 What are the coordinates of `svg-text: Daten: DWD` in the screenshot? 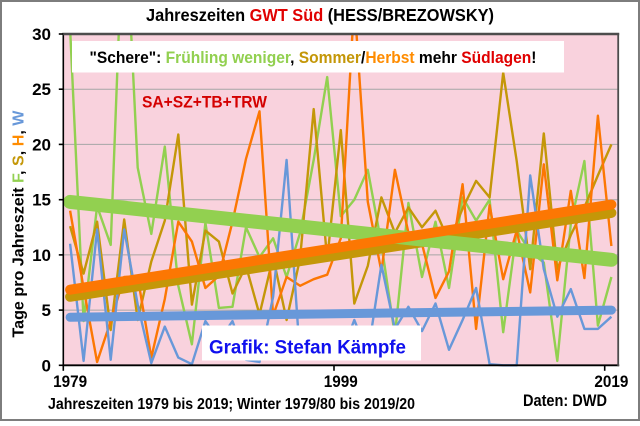 It's located at (565, 401).